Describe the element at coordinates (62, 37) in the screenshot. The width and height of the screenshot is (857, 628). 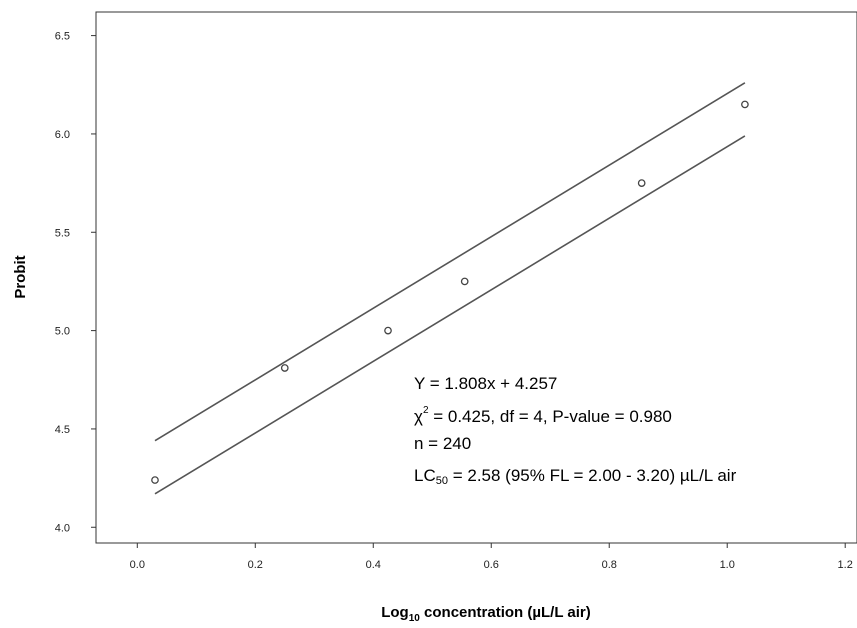
I see `y-tick-label: 6.5` at that location.